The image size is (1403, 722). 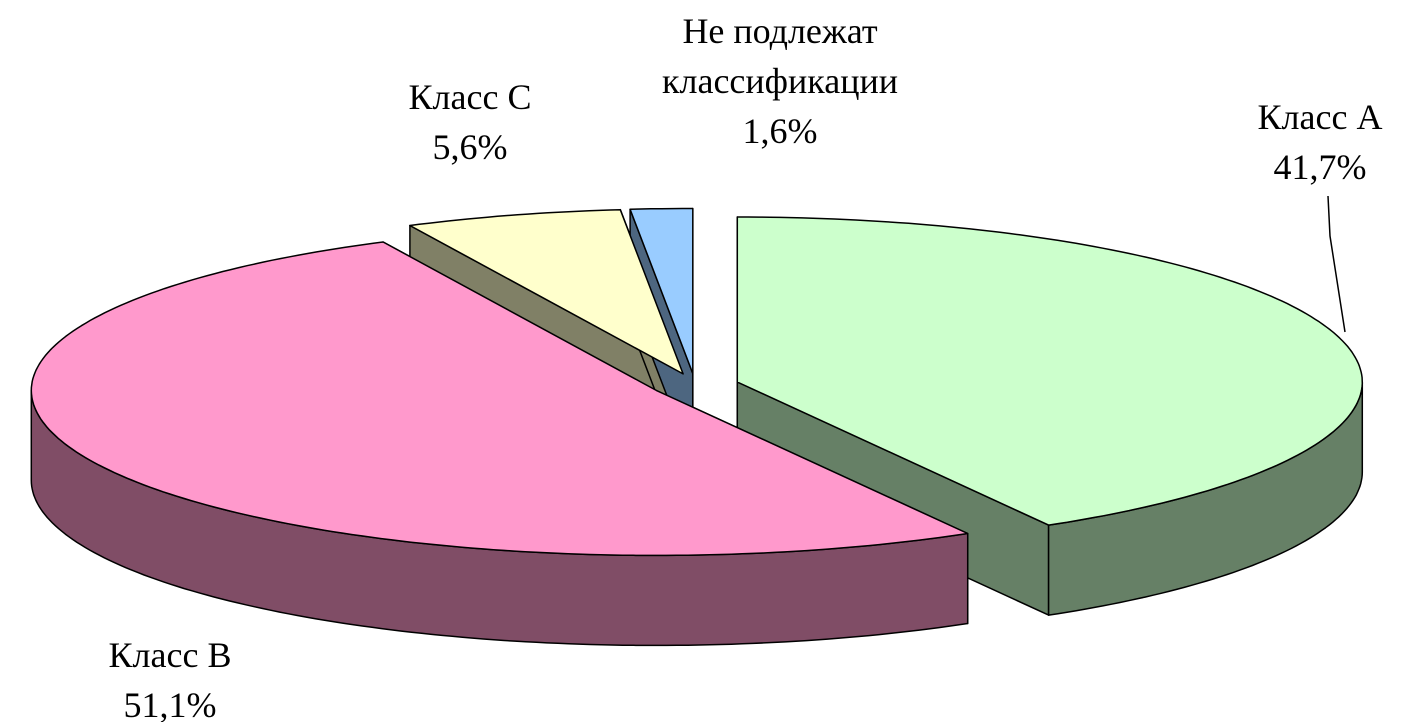 What do you see at coordinates (470, 97) in the screenshot?
I see `label-category: Класс C` at bounding box center [470, 97].